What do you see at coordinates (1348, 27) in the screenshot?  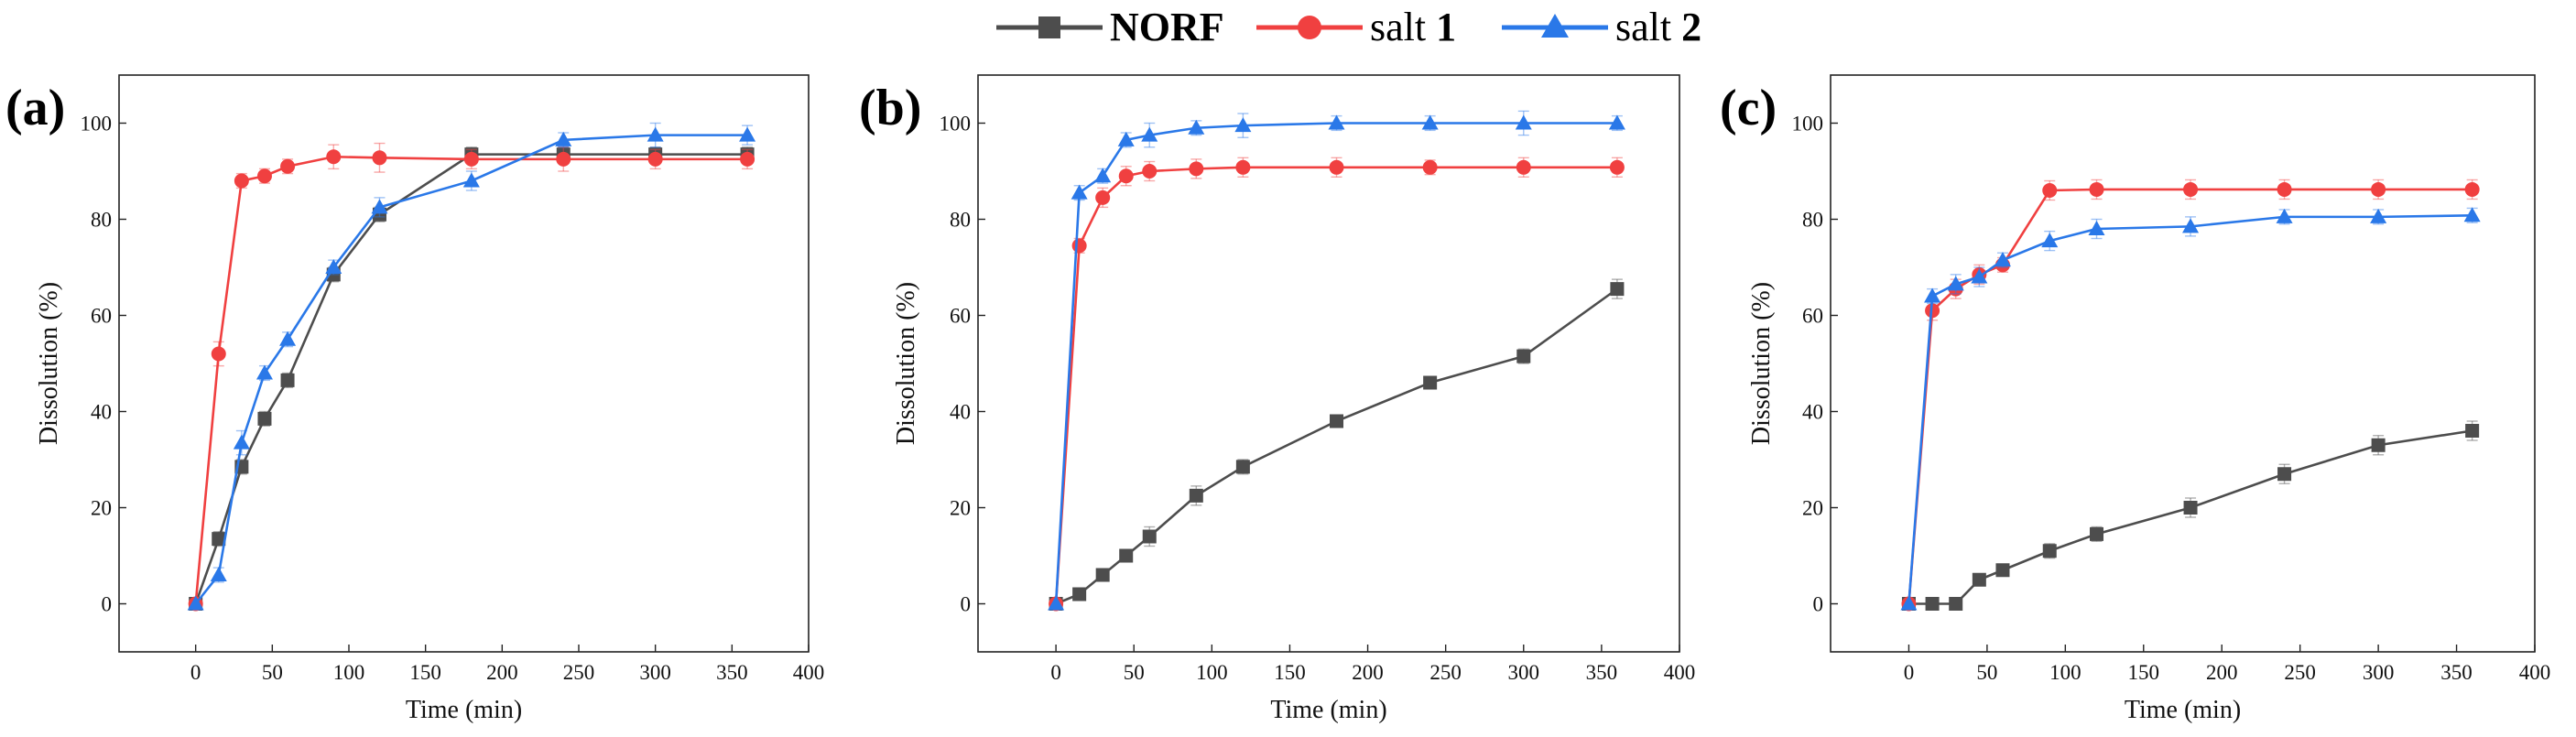 I see `legend: NORF salt 1 salt 2` at bounding box center [1348, 27].